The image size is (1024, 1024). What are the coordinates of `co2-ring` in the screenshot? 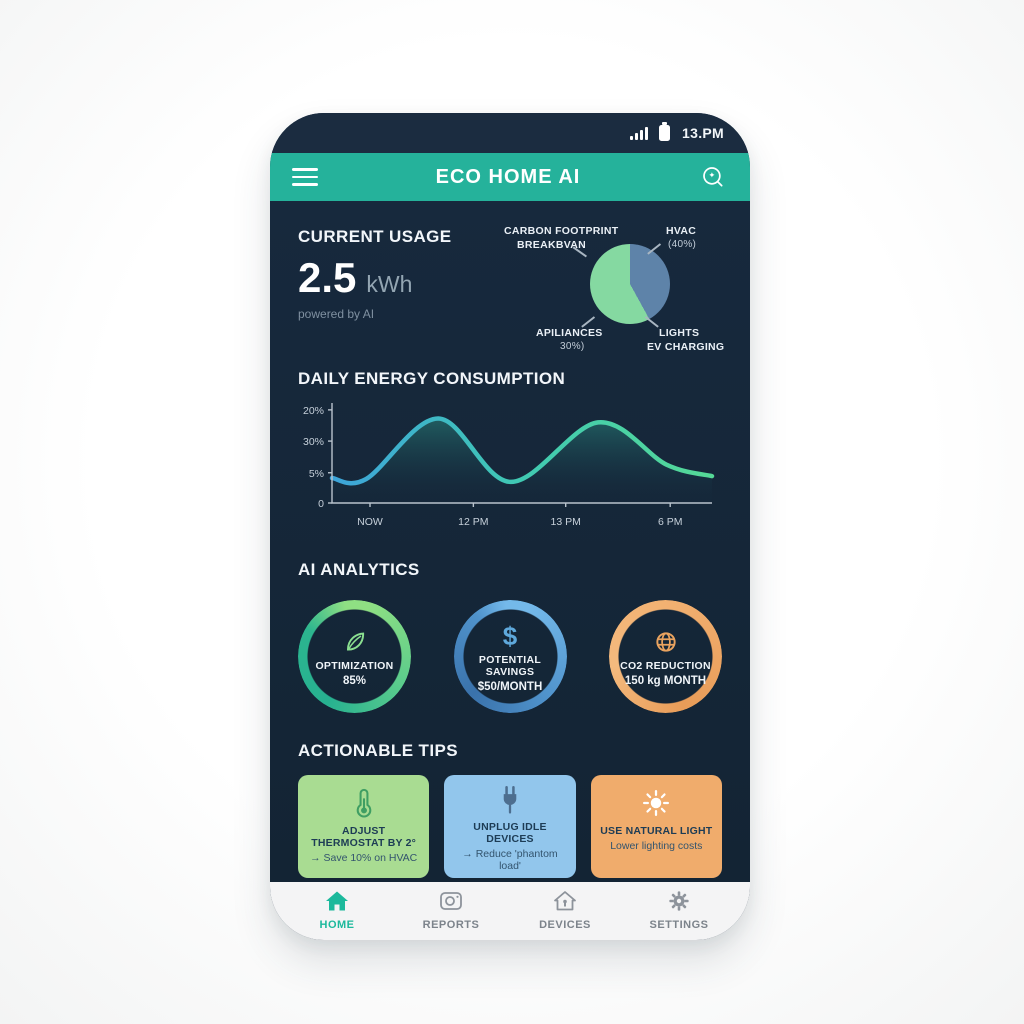 It's located at (665, 656).